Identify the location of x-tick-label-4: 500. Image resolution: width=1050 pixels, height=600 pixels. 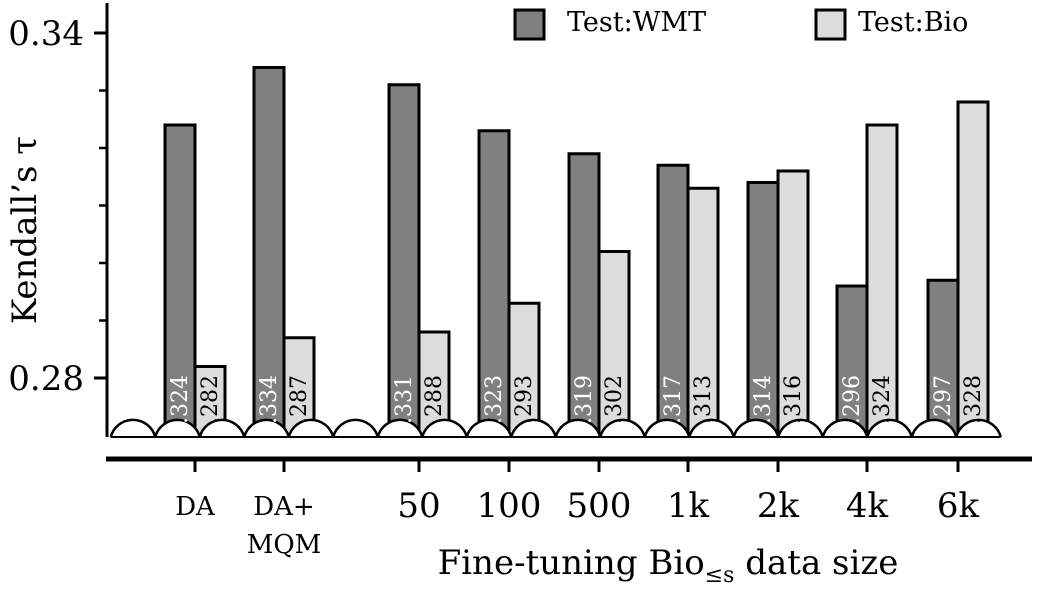
(599, 506).